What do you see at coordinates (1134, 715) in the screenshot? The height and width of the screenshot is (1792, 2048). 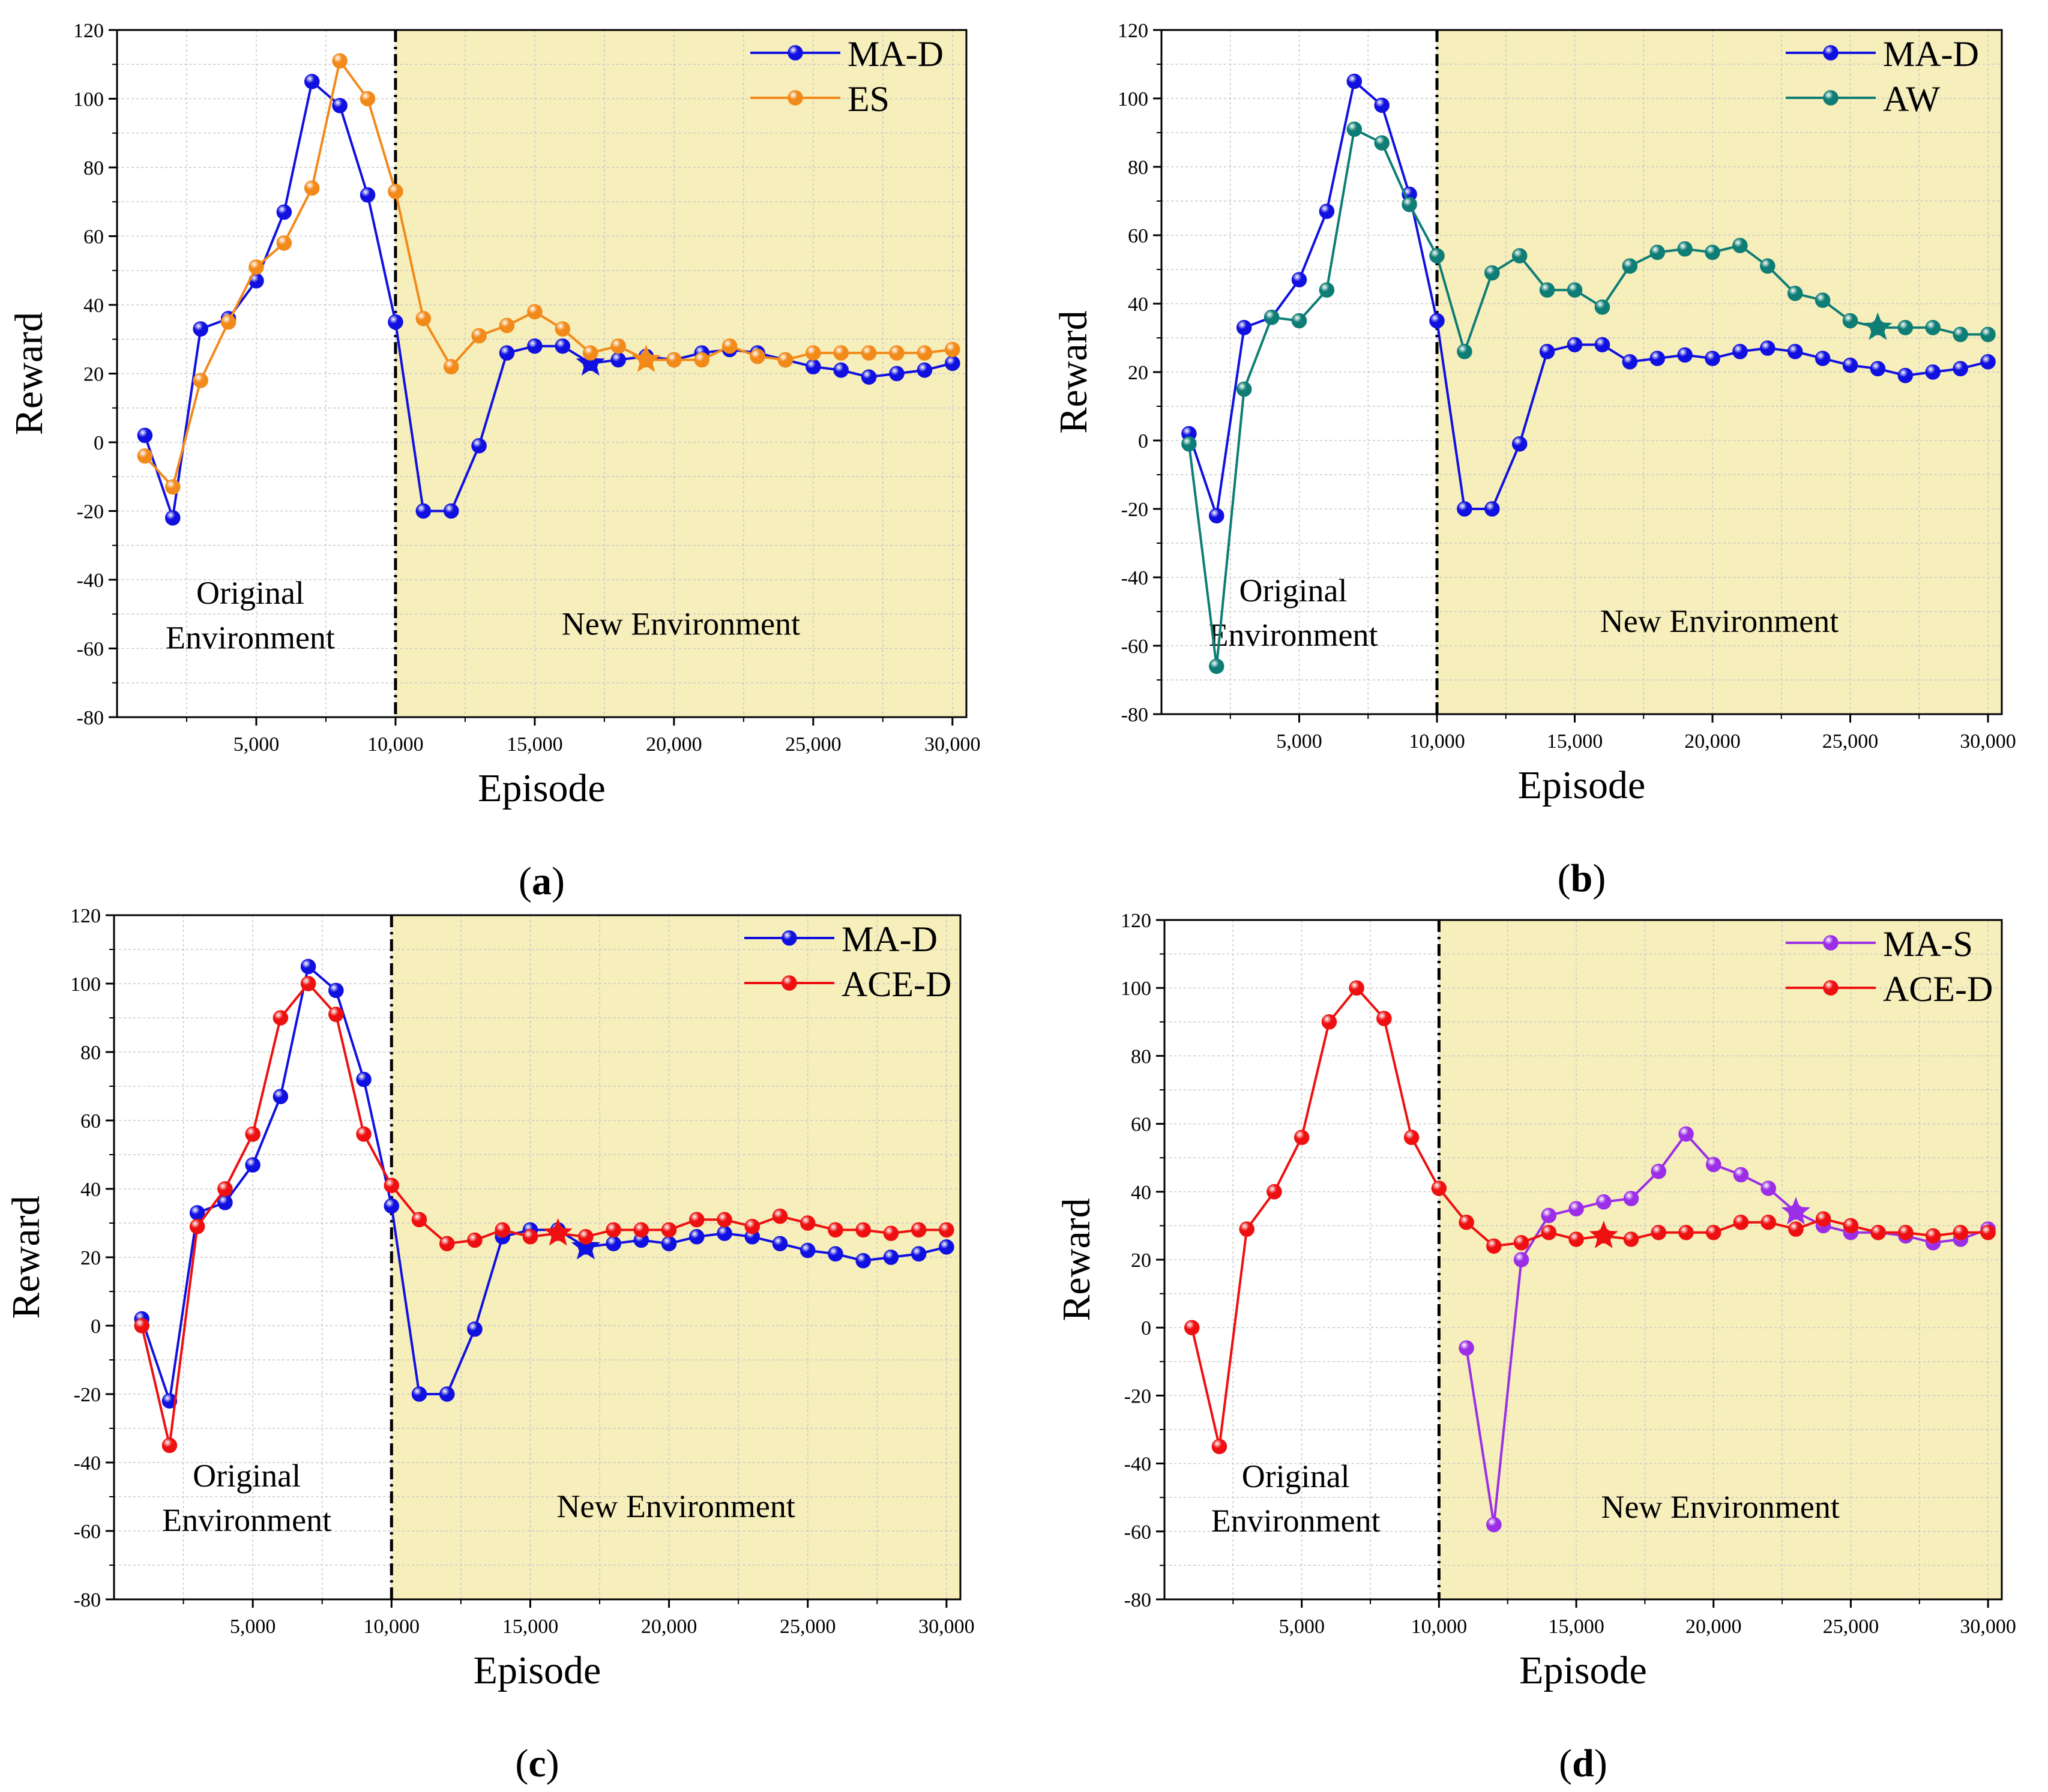 I see `y-tick-label: -80` at bounding box center [1134, 715].